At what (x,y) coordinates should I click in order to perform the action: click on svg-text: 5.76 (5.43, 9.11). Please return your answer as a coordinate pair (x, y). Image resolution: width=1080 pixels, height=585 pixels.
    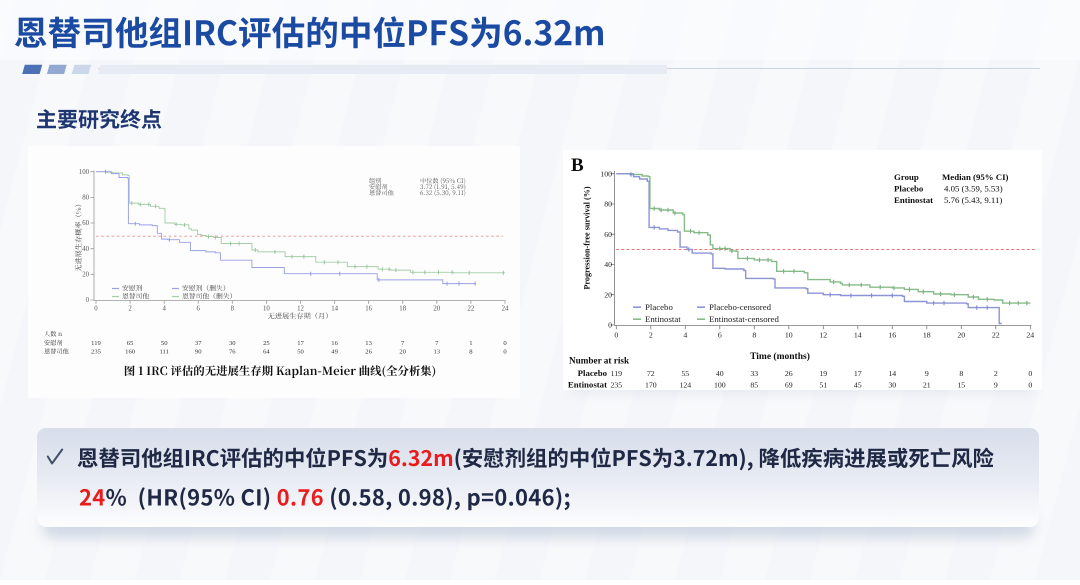
    Looking at the image, I should click on (973, 200).